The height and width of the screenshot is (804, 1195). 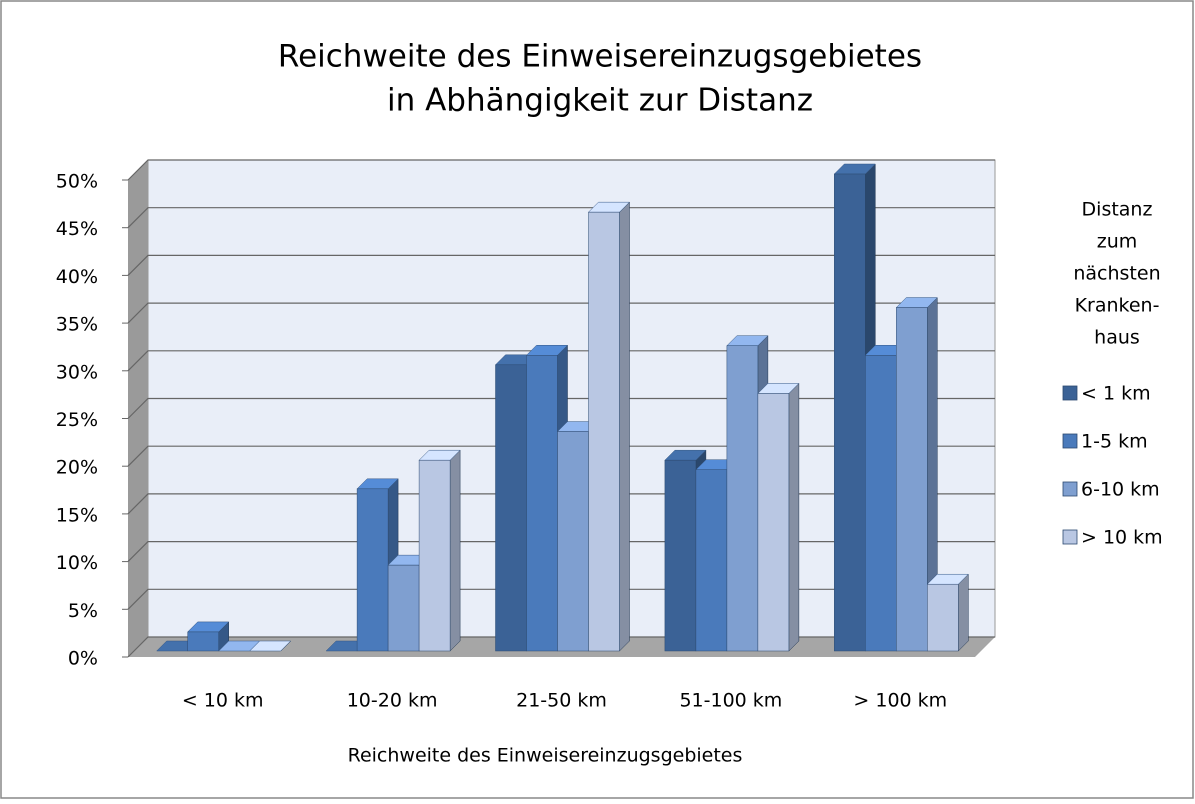 I want to click on y-tick-label: 0%, so click(x=83, y=659).